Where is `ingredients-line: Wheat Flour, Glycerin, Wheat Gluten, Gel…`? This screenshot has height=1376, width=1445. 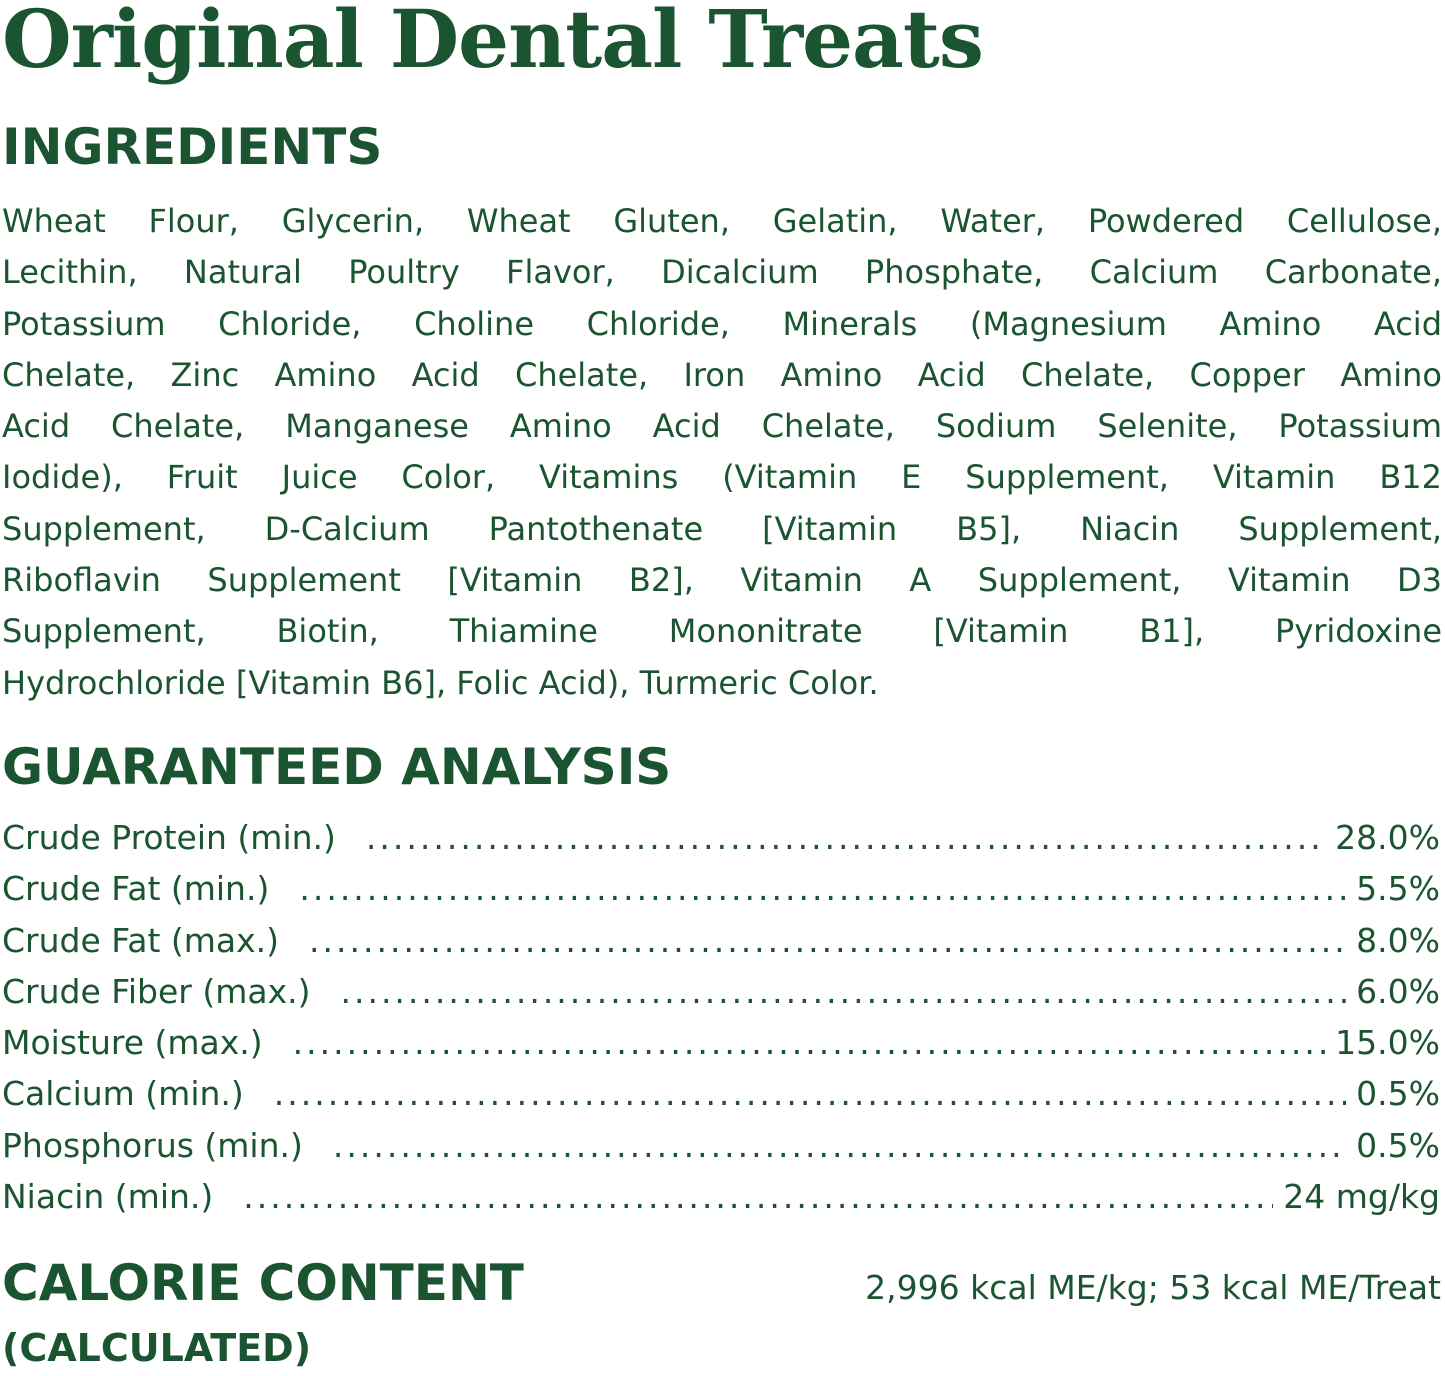
ingredients-line: Wheat Flour, Glycerin, Wheat Gluten, Gel… is located at coordinates (722, 221).